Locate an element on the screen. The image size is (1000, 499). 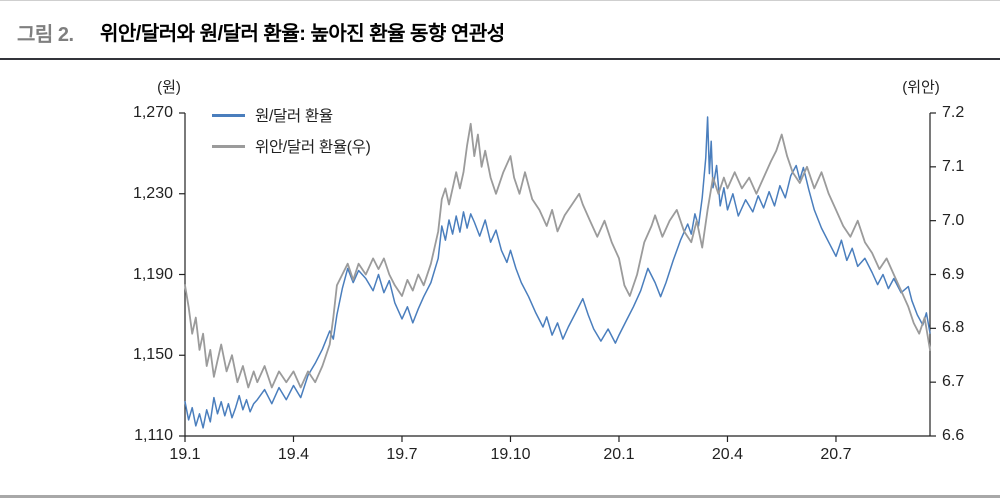
legend-label-krw: 원/달러 환율 is located at coordinates (294, 116).